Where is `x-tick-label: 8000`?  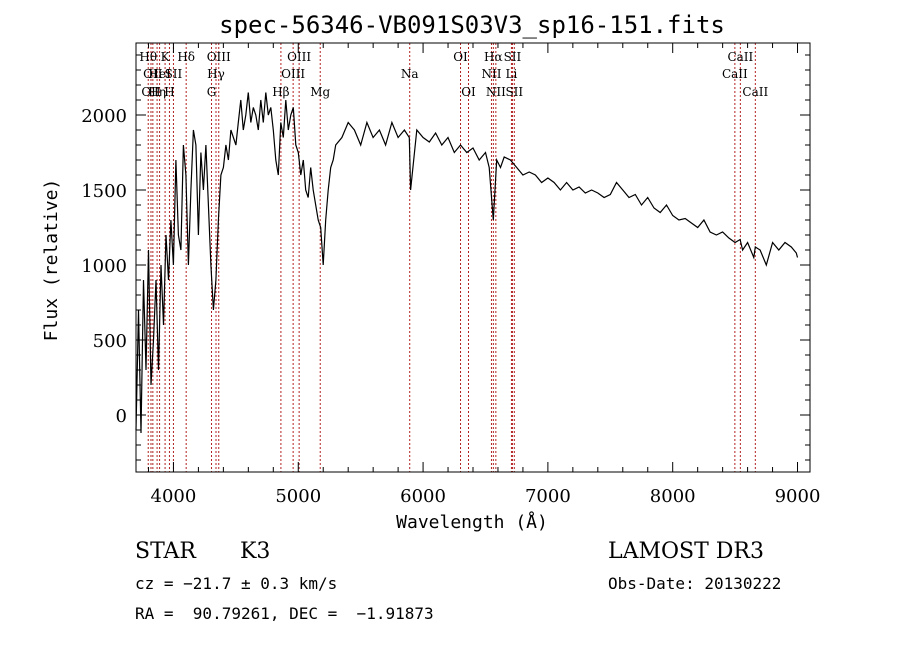 x-tick-label: 8000 is located at coordinates (673, 496).